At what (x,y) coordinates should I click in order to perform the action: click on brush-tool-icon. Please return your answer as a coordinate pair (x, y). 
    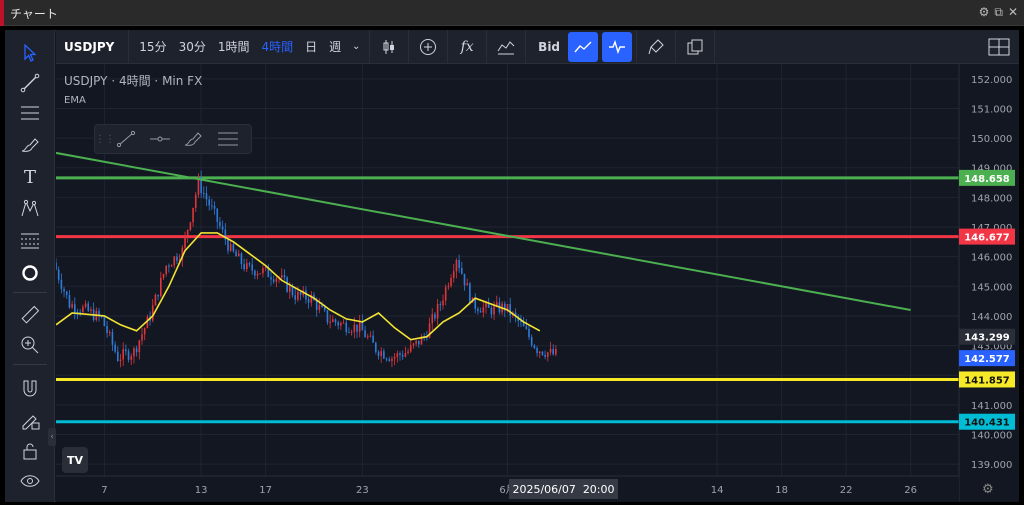
    Looking at the image, I should click on (30, 145).